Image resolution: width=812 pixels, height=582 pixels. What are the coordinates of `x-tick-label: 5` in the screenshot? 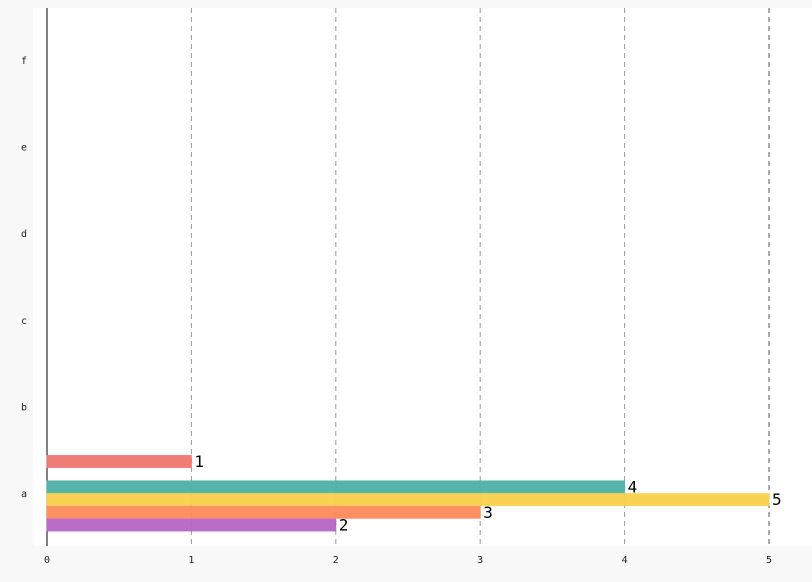 It's located at (769, 560).